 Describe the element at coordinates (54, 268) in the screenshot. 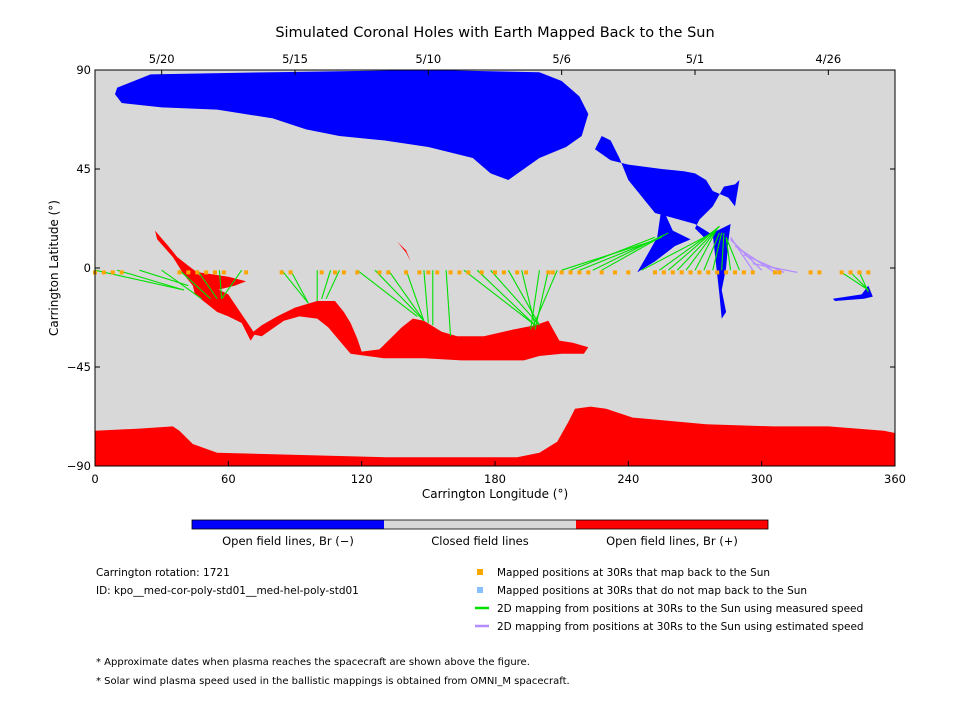

I see `y-axis-label: Carrington Latitude (°)` at that location.